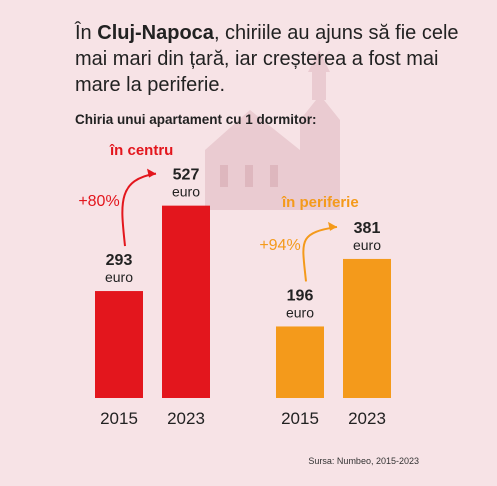 The height and width of the screenshot is (486, 497). I want to click on growth-arrow-periferie, so click(320, 253).